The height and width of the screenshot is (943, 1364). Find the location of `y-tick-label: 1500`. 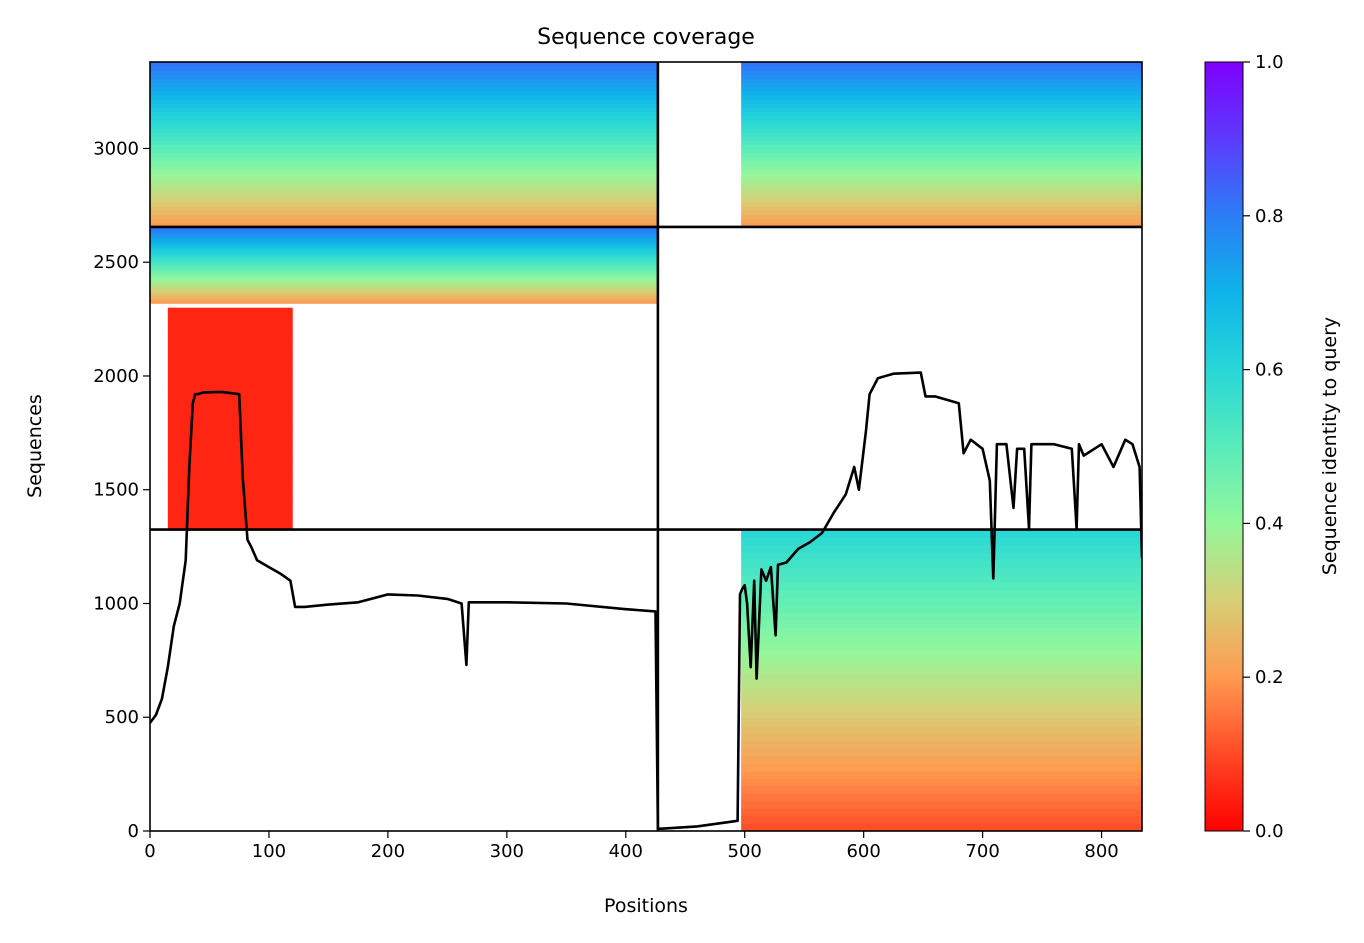

y-tick-label: 1500 is located at coordinates (116, 490).